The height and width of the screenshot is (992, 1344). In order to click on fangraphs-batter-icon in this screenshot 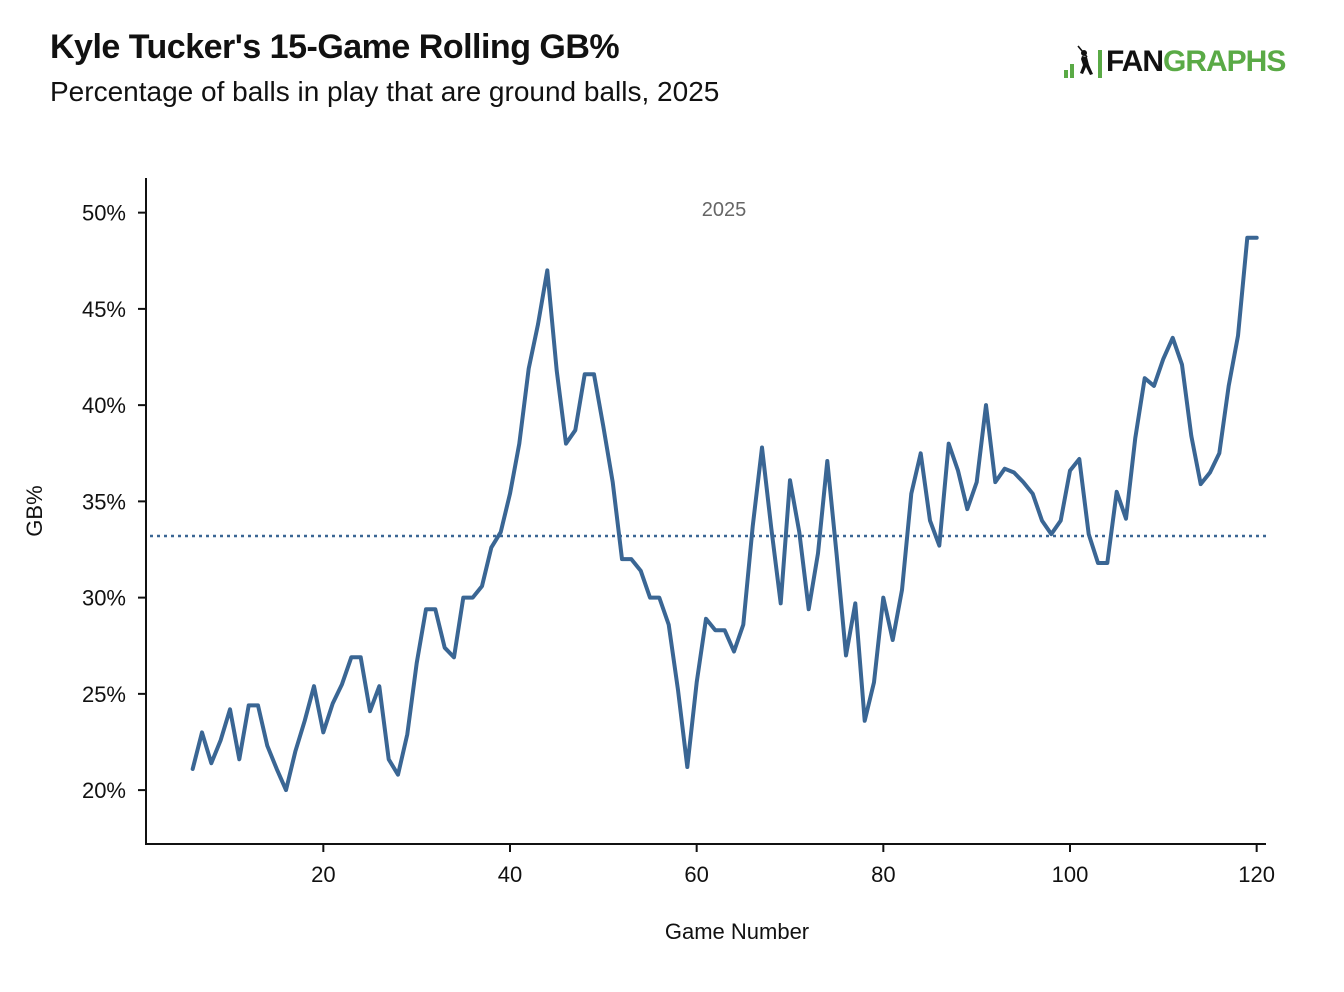, I will do `click(1083, 61)`.